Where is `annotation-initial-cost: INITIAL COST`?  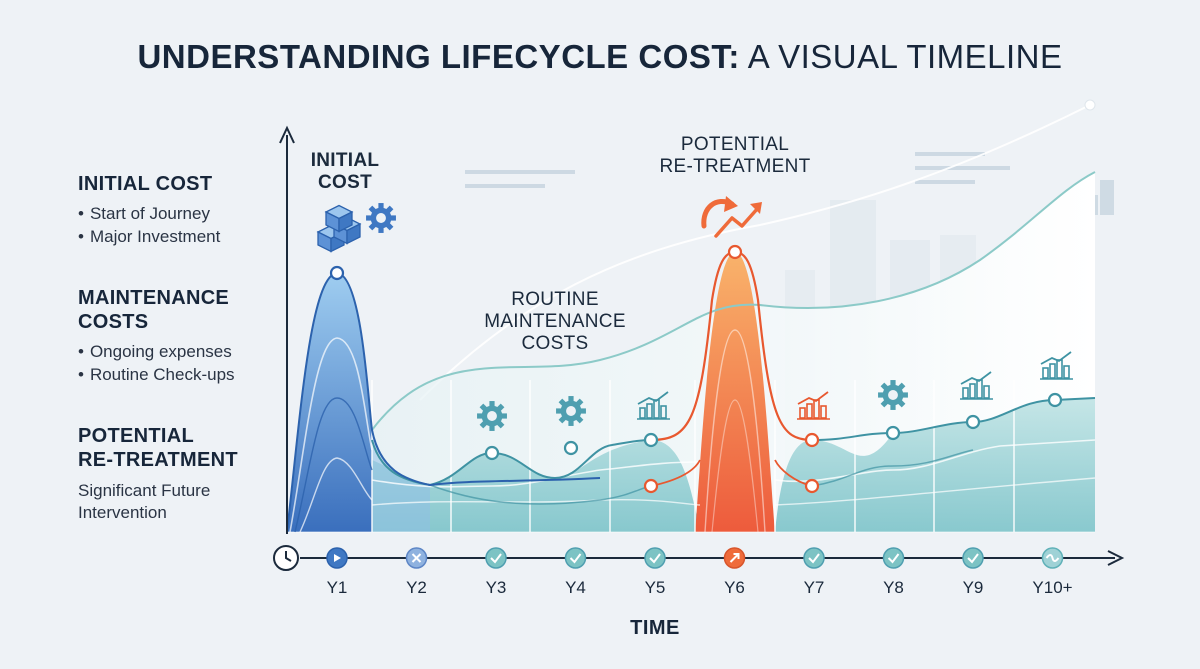 annotation-initial-cost: INITIAL COST is located at coordinates (345, 172).